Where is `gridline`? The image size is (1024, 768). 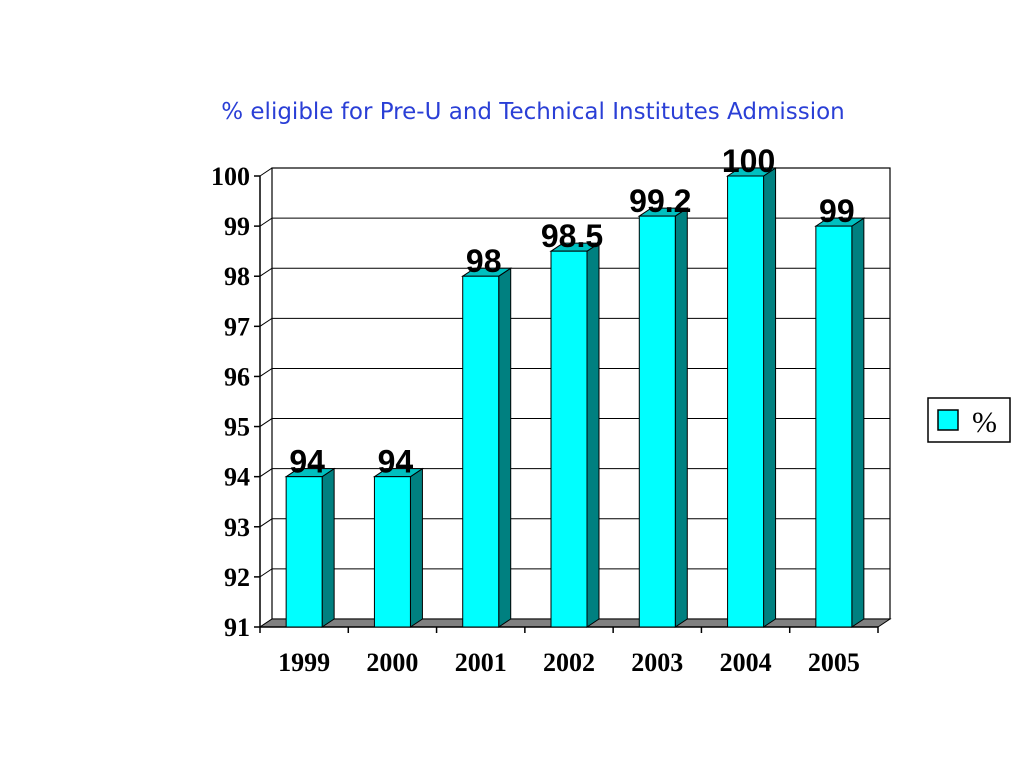 gridline is located at coordinates (574, 172).